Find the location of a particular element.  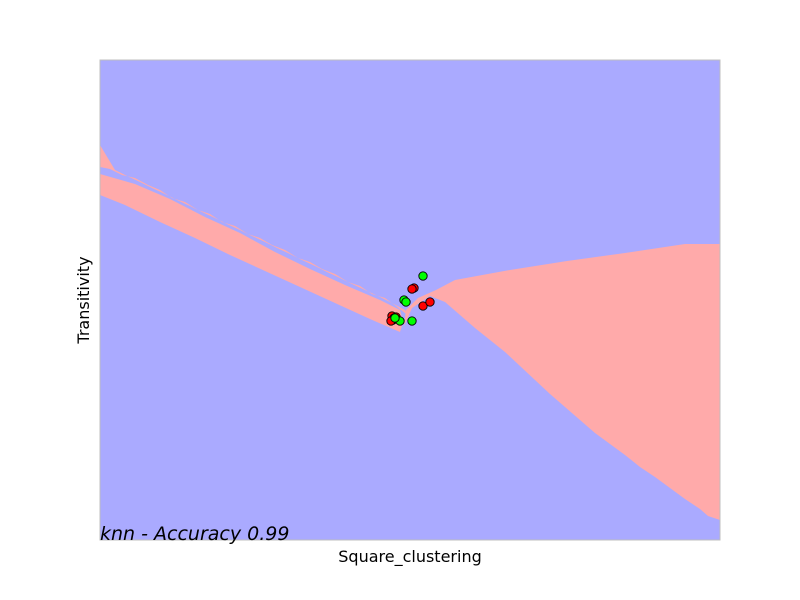

accuracy-annotation: knn - Accuracy 0.99 is located at coordinates (194, 534).